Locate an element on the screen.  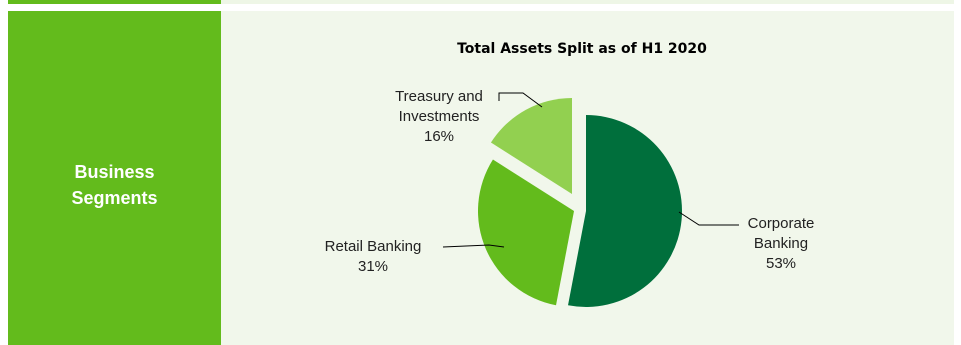
data-label-treasury-investments-text: Treasury and is located at coordinates (439, 96).